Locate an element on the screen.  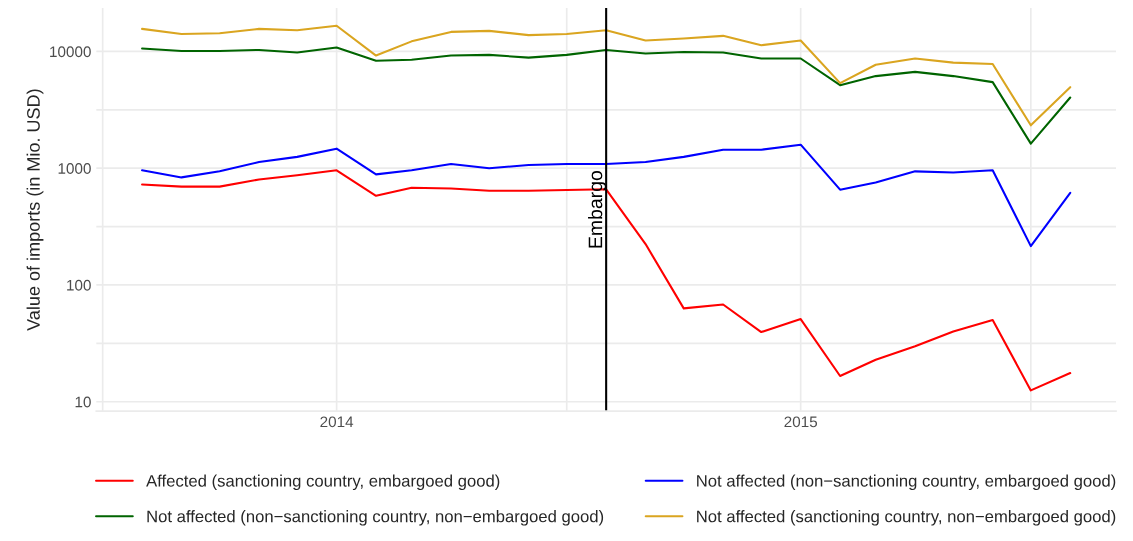
ref-line-label: Embargo is located at coordinates (597, 209).